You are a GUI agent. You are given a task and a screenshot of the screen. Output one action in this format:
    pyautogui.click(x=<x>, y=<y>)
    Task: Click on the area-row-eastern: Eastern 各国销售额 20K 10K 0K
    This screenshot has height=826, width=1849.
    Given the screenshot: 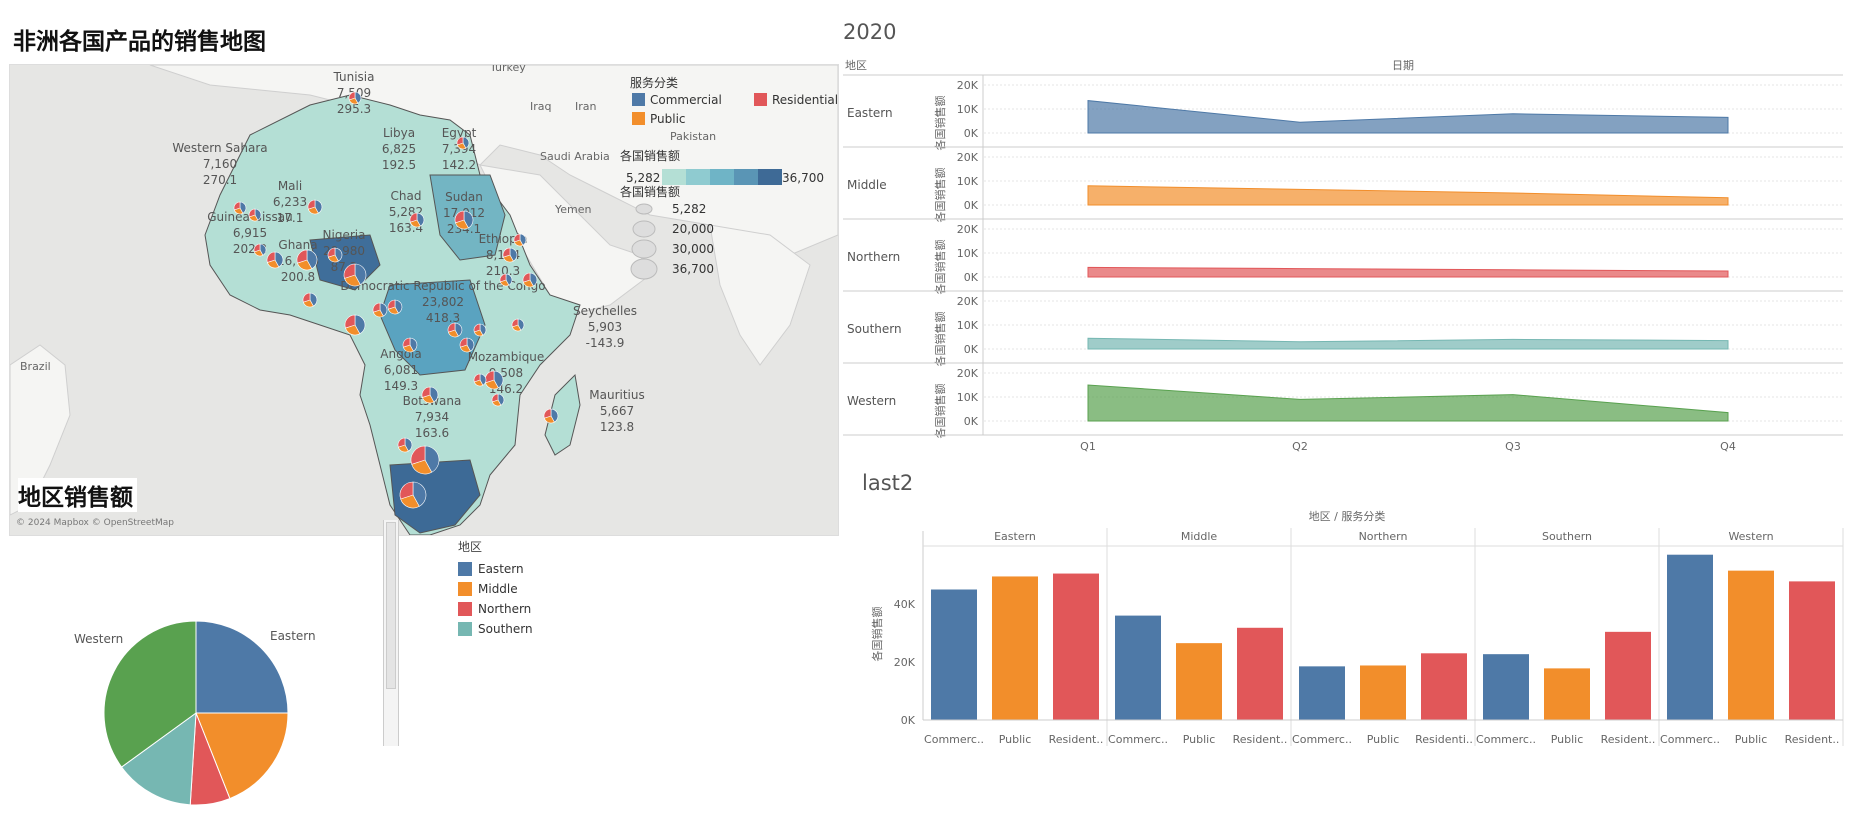 What is the action you would take?
    pyautogui.click(x=1343, y=115)
    